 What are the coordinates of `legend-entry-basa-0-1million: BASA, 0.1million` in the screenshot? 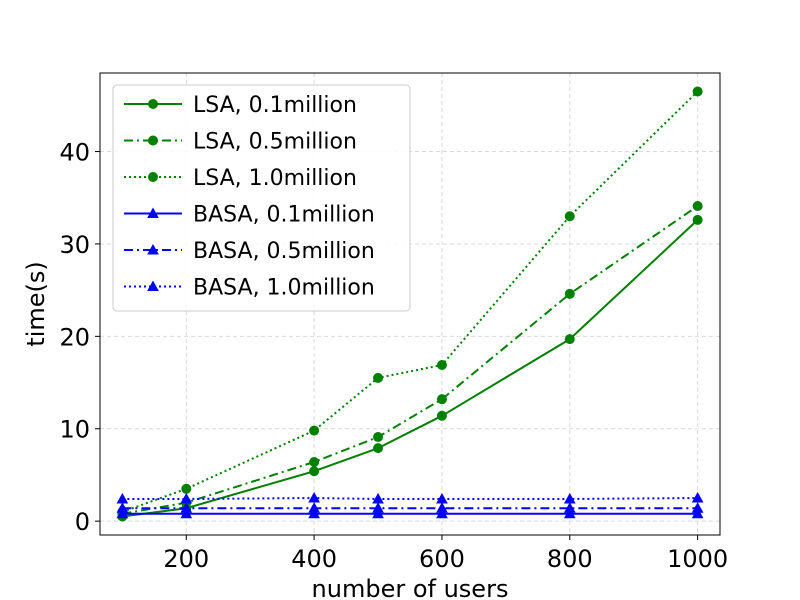 It's located at (249, 215).